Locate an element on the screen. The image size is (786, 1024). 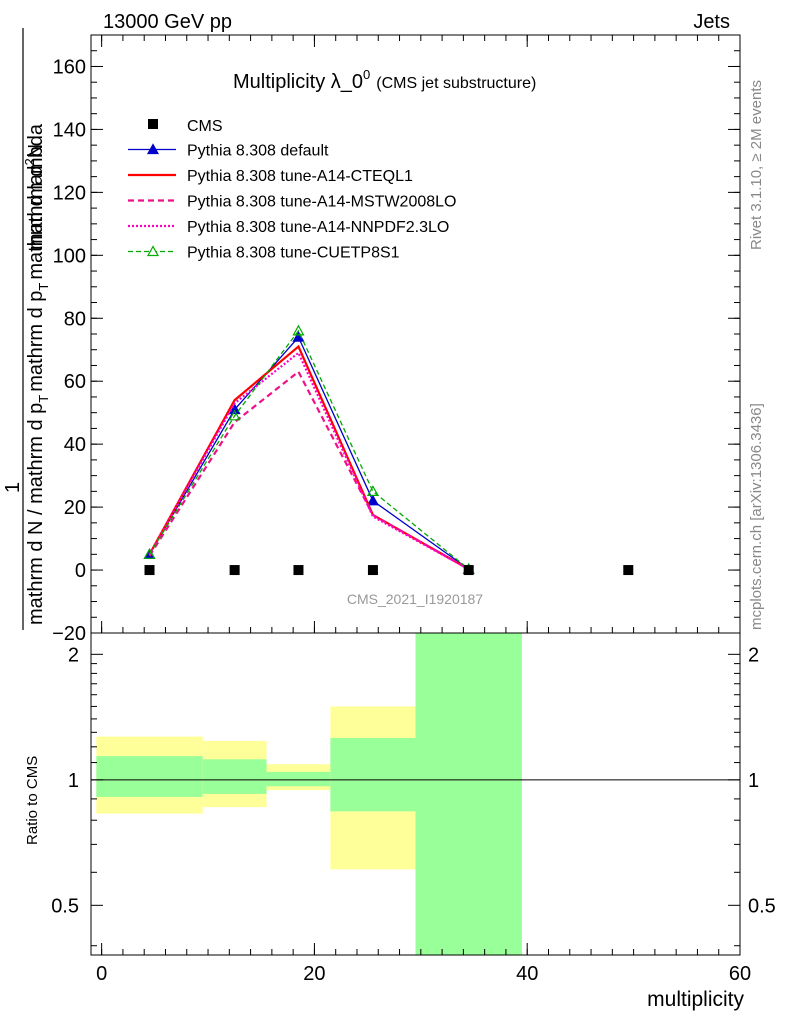
y-tick-label: 100 is located at coordinates (69, 256).